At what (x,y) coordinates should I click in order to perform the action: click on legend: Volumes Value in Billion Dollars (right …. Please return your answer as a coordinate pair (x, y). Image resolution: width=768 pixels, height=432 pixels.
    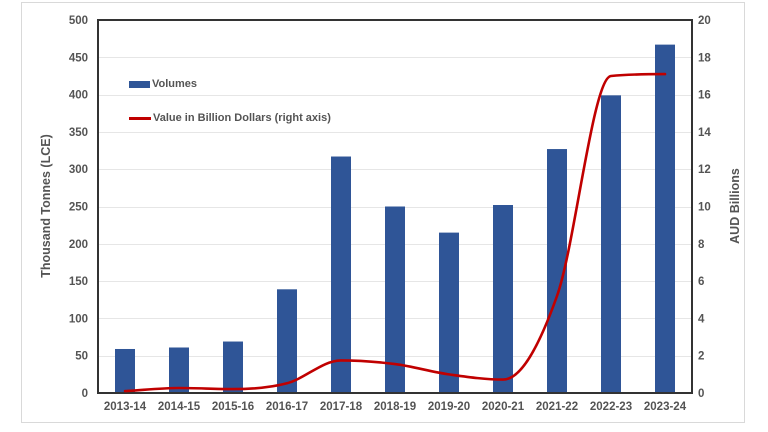
    Looking at the image, I should click on (230, 111).